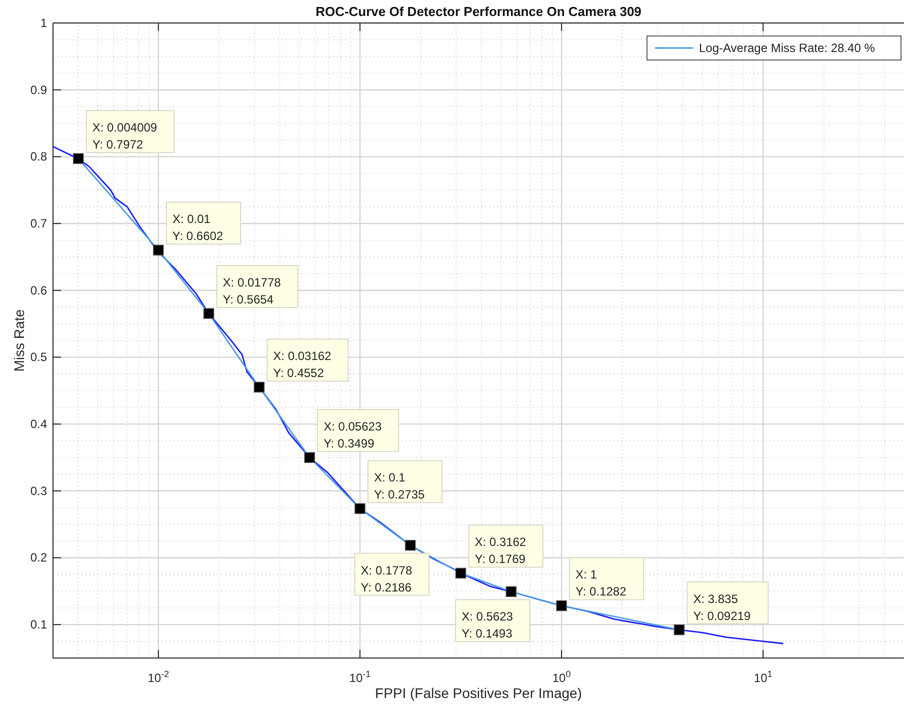 The height and width of the screenshot is (708, 916). Describe the element at coordinates (500, 550) in the screenshot. I see `annotation: X: 0.3162 Y: 0.1769` at that location.